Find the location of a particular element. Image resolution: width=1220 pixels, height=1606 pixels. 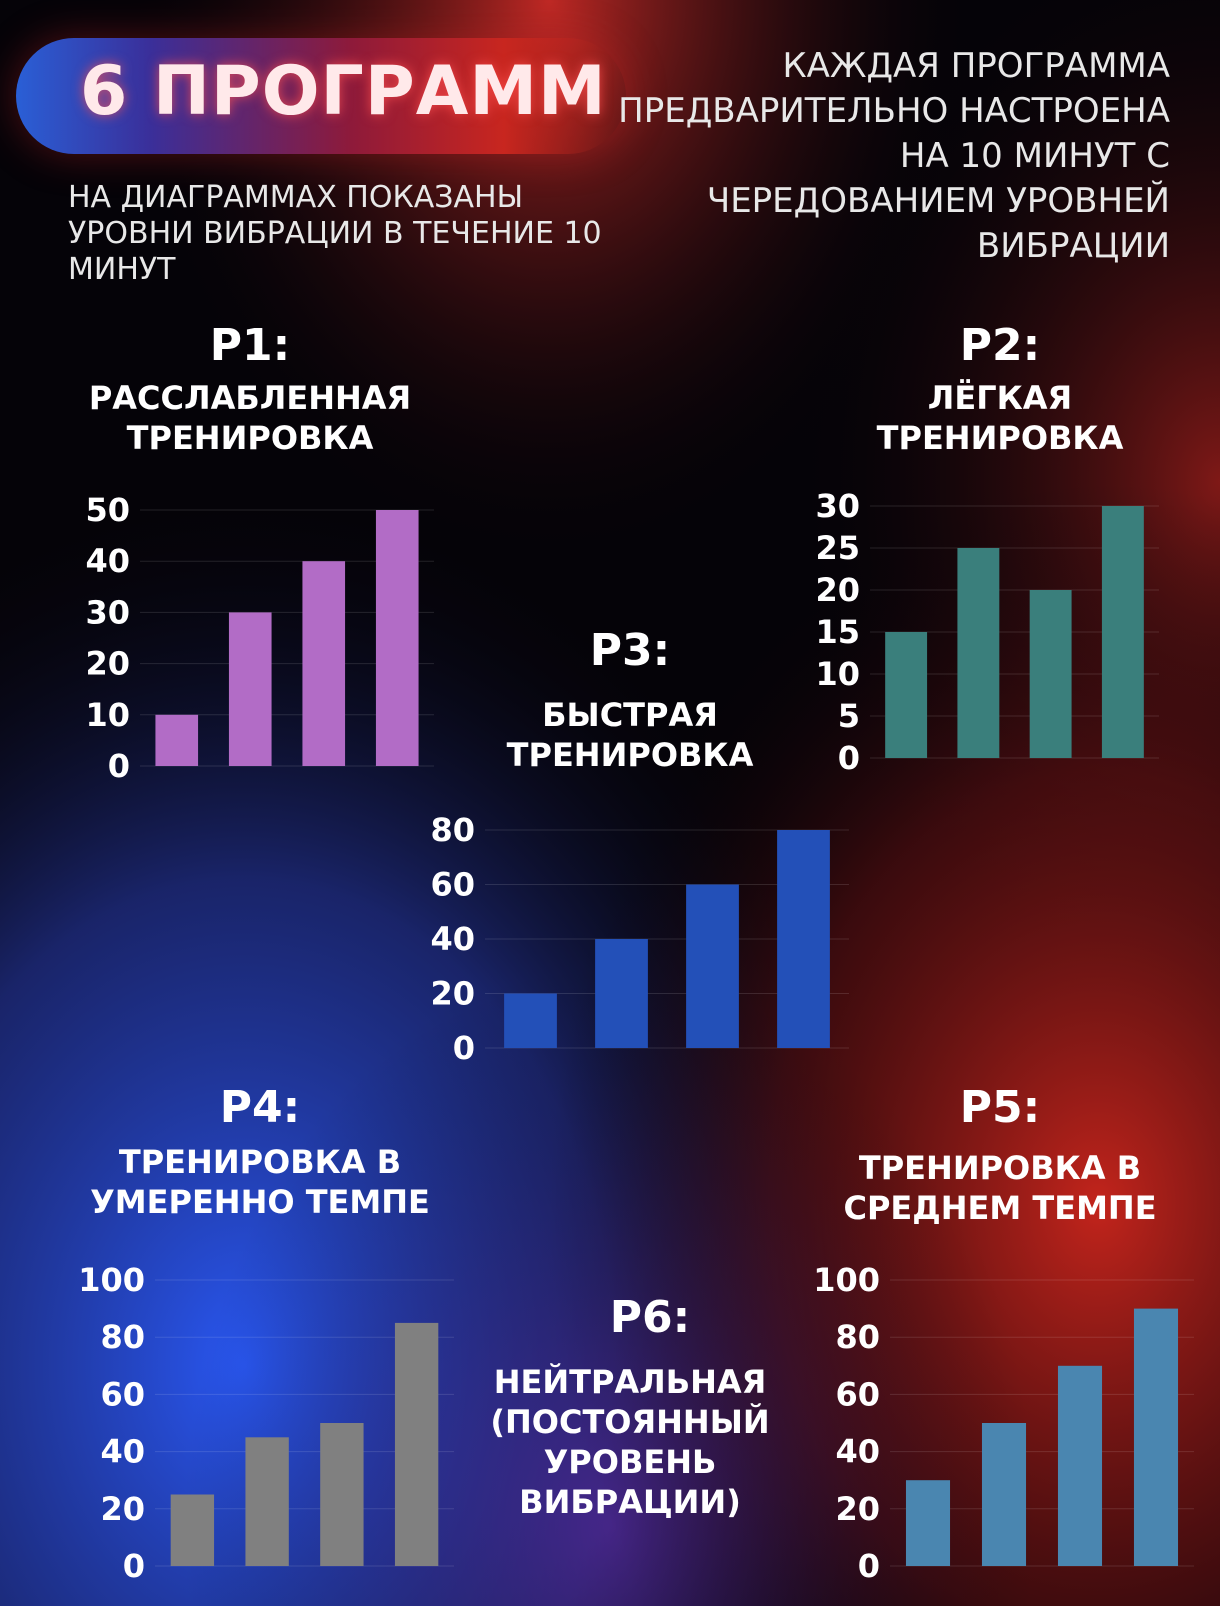

p2-code: P2: is located at coordinates (1000, 345).